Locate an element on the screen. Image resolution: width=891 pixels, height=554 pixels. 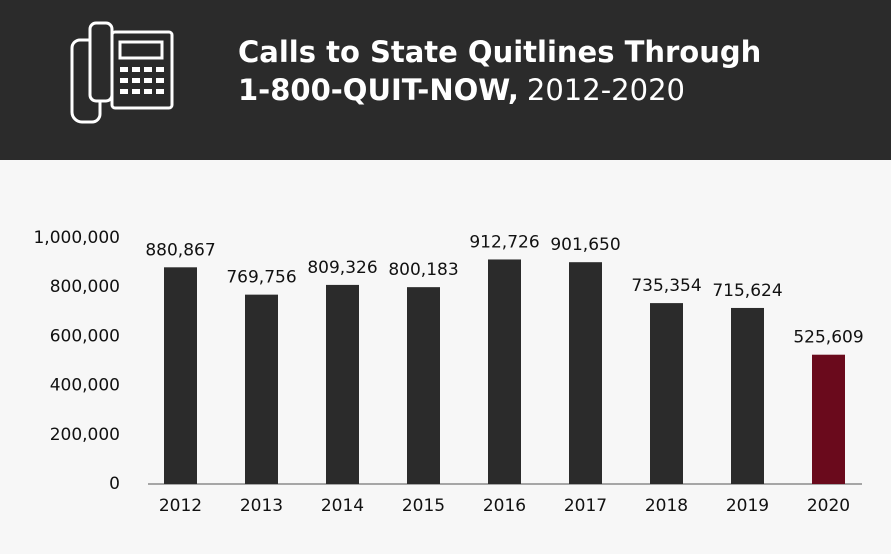
y-tick-label: 0 is located at coordinates (114, 484).